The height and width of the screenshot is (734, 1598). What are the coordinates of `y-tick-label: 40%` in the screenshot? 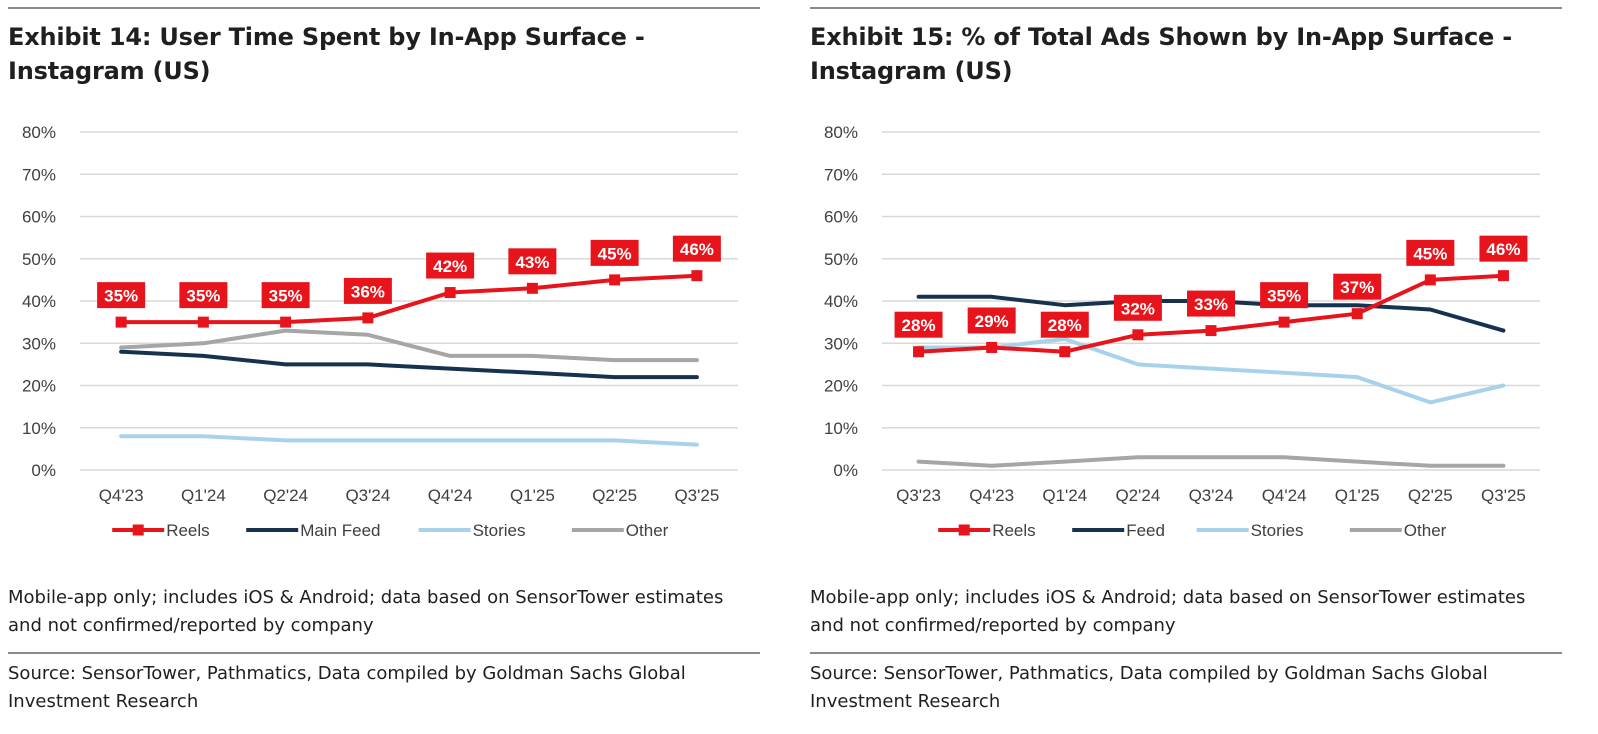 It's located at (39, 301).